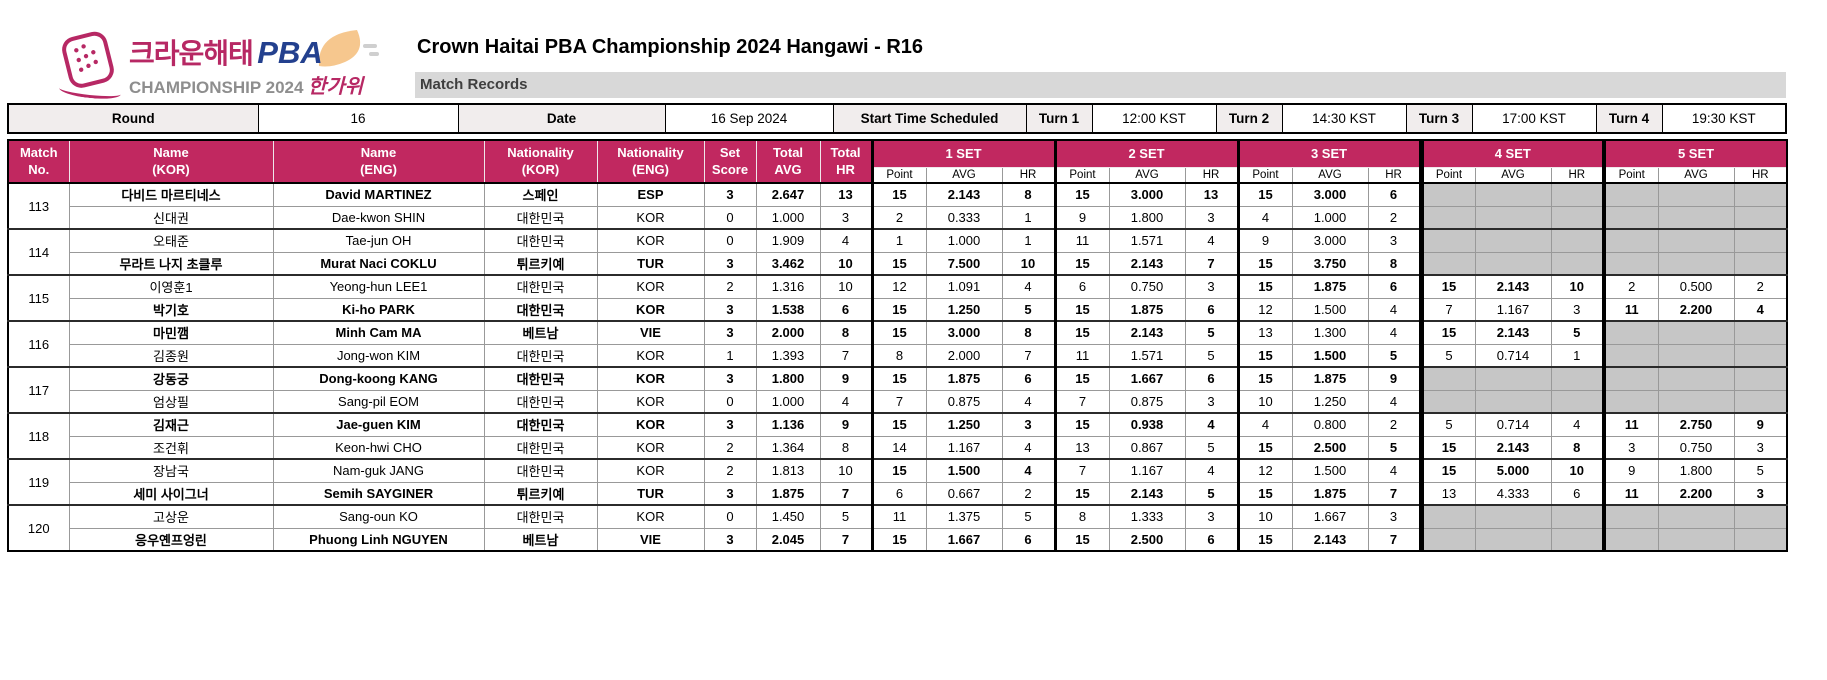  I want to click on set-avg: 0.800, so click(1330, 424).